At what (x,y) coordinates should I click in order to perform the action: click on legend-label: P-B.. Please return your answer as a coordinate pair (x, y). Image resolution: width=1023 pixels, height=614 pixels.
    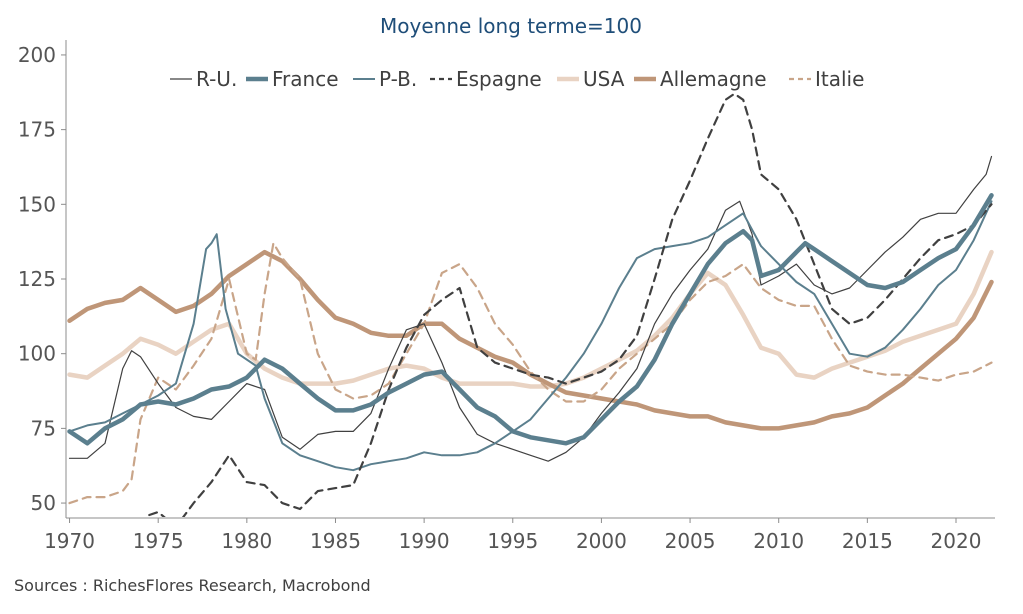
    Looking at the image, I should click on (398, 79).